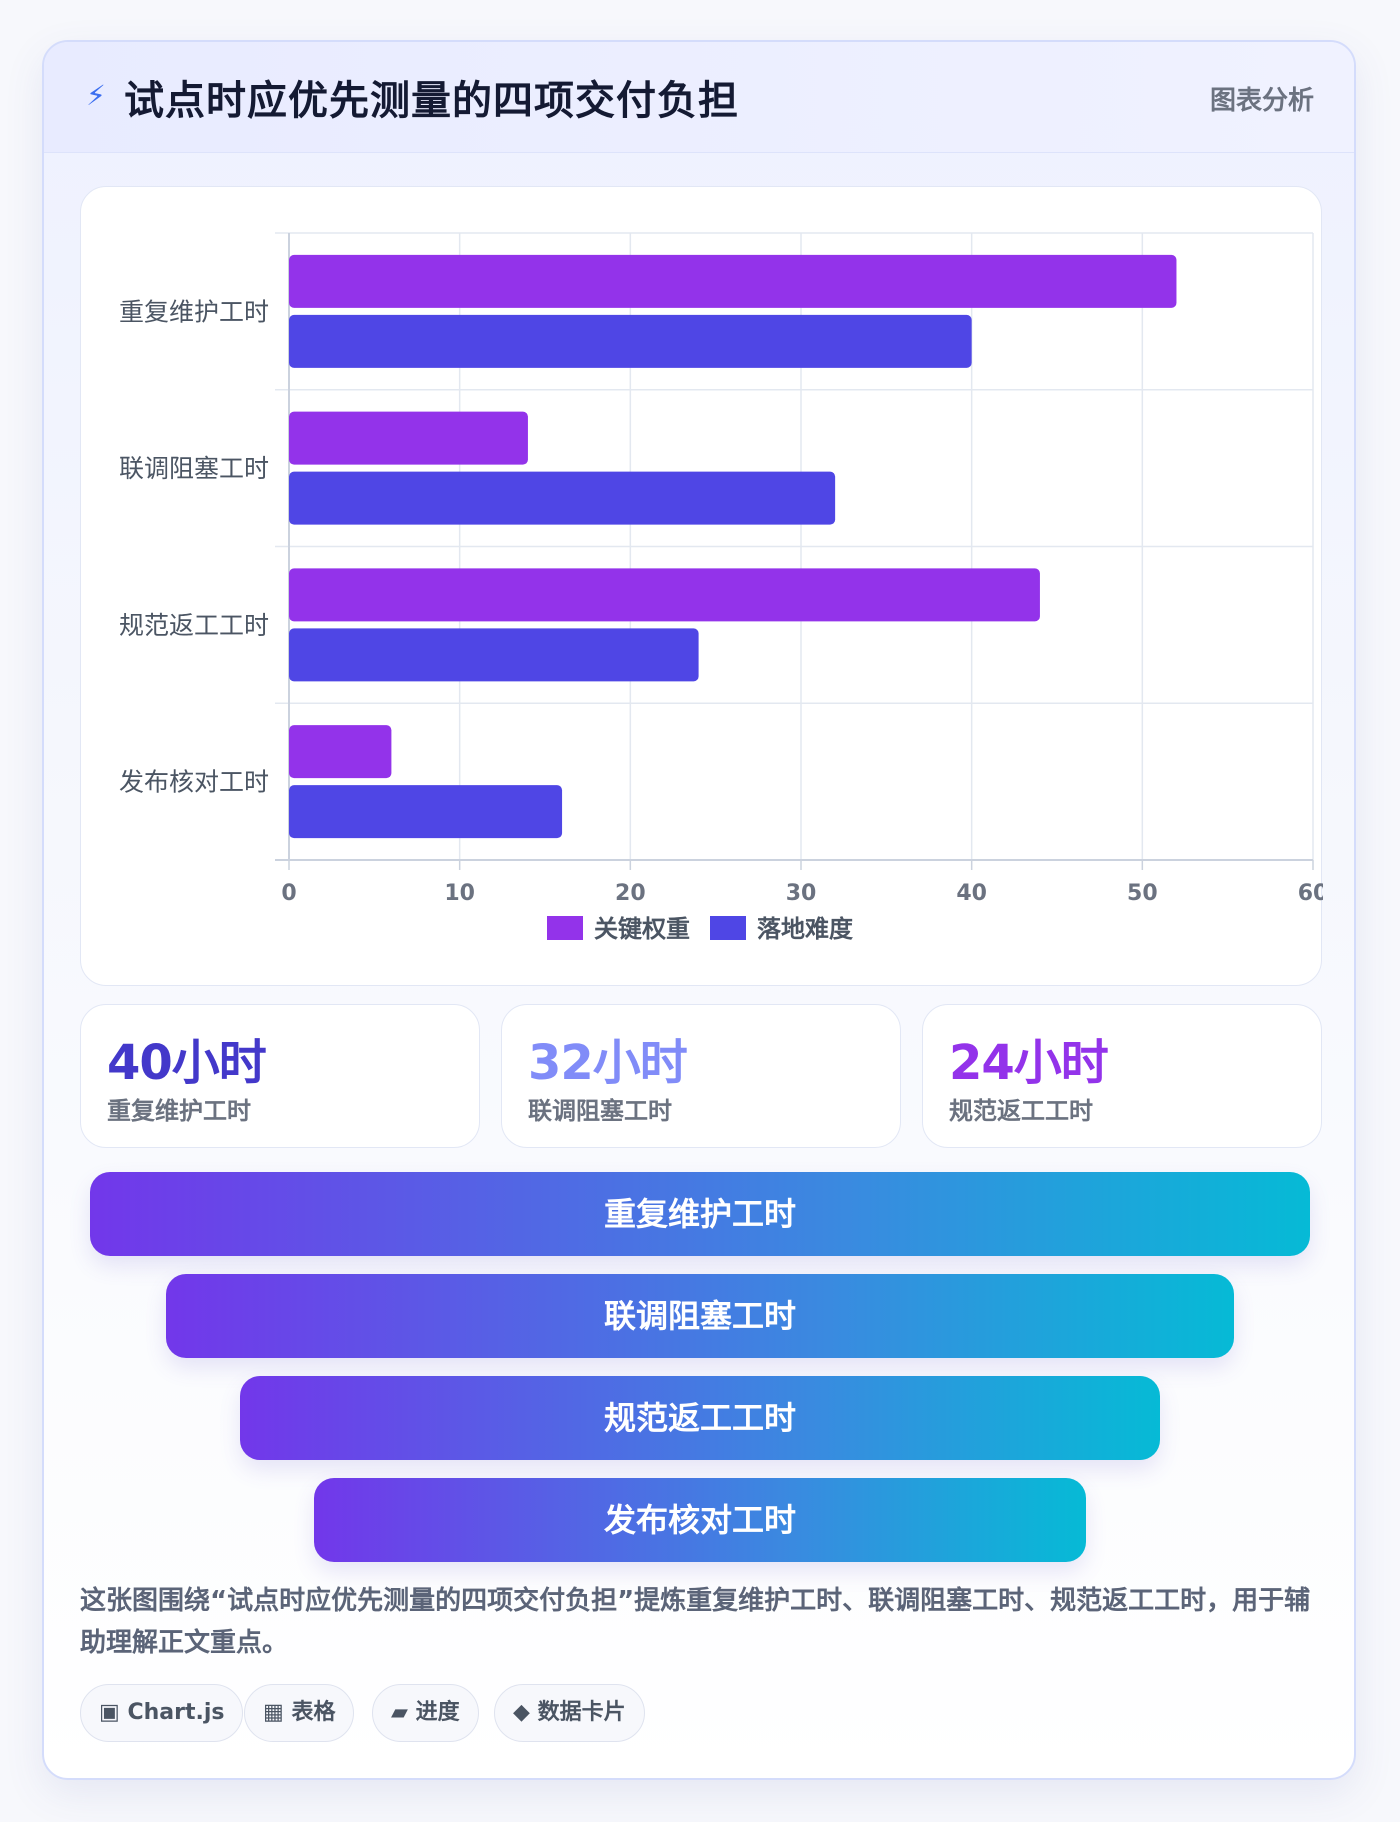 Image resolution: width=1400 pixels, height=1822 pixels. What do you see at coordinates (608, 1063) in the screenshot?
I see `stat-value: 32小时` at bounding box center [608, 1063].